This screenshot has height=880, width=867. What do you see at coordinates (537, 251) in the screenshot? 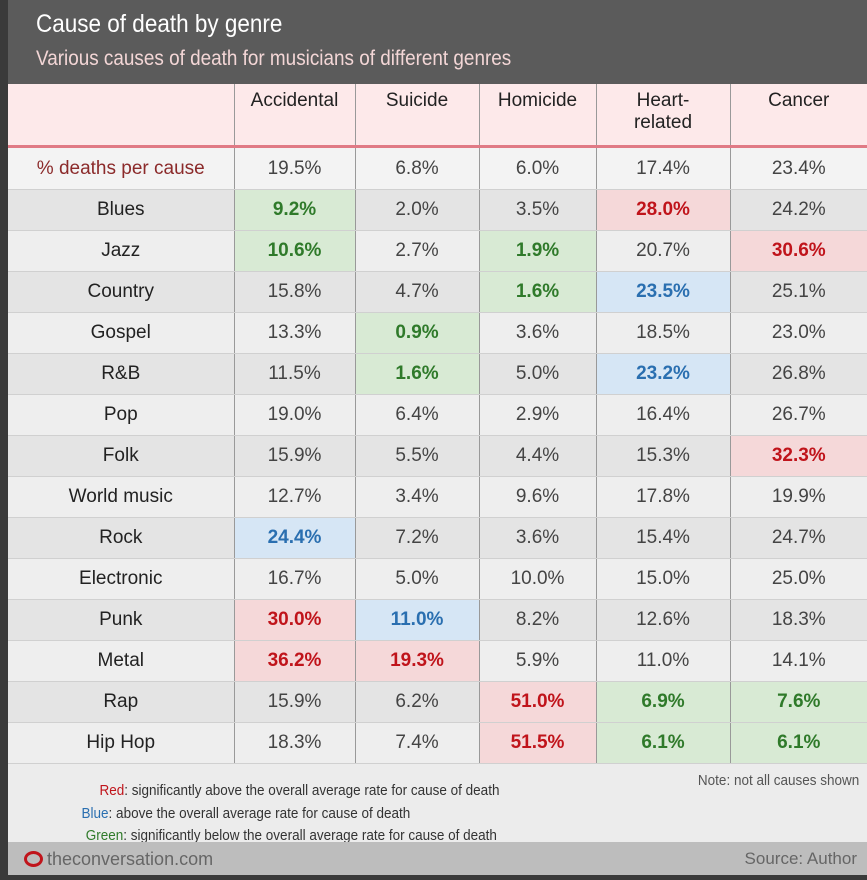
I see `value-cell: 1.9%` at bounding box center [537, 251].